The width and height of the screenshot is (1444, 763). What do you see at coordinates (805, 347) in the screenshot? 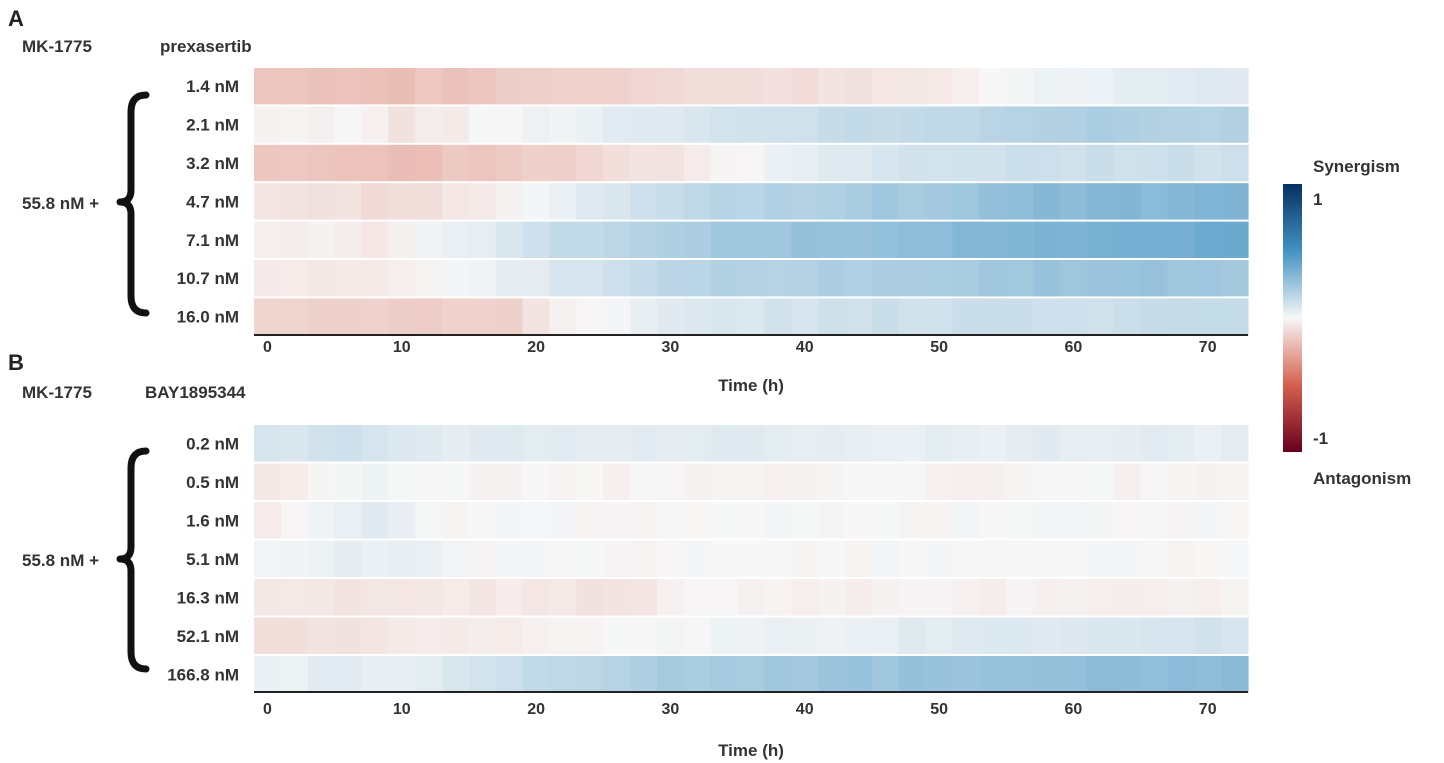
I see `x-tick-label: 40` at bounding box center [805, 347].